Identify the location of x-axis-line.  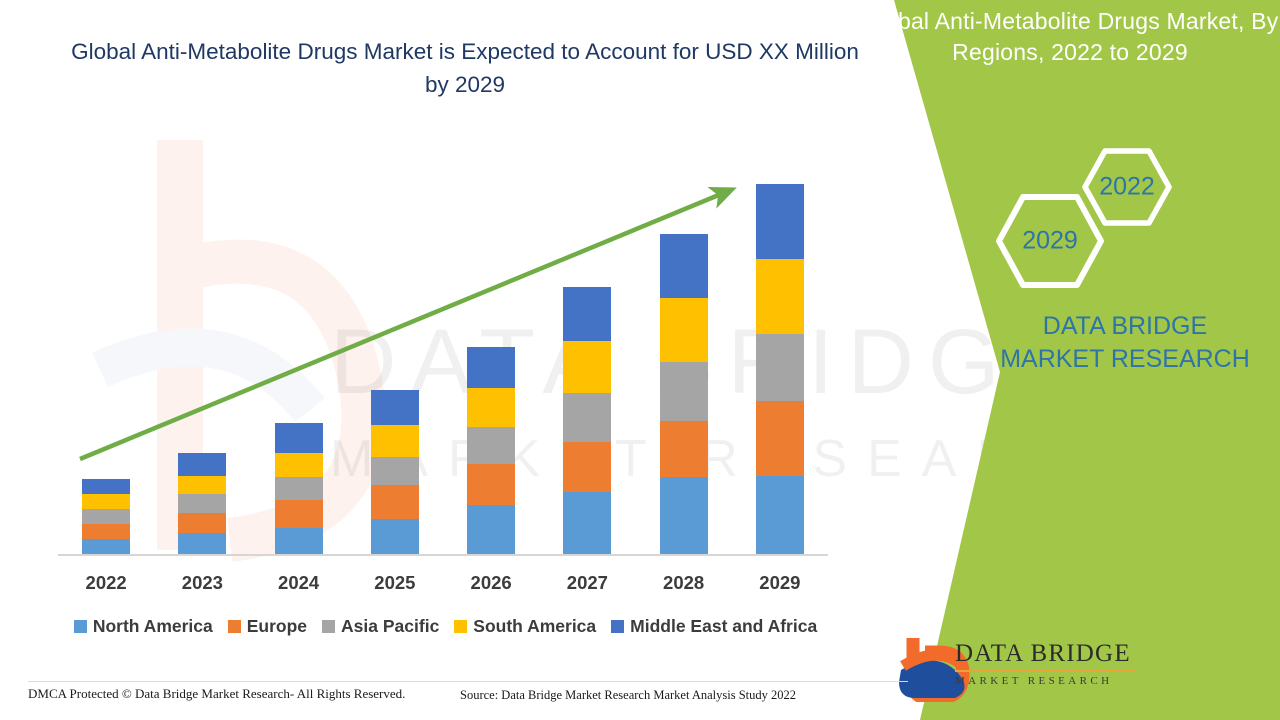
(443, 555).